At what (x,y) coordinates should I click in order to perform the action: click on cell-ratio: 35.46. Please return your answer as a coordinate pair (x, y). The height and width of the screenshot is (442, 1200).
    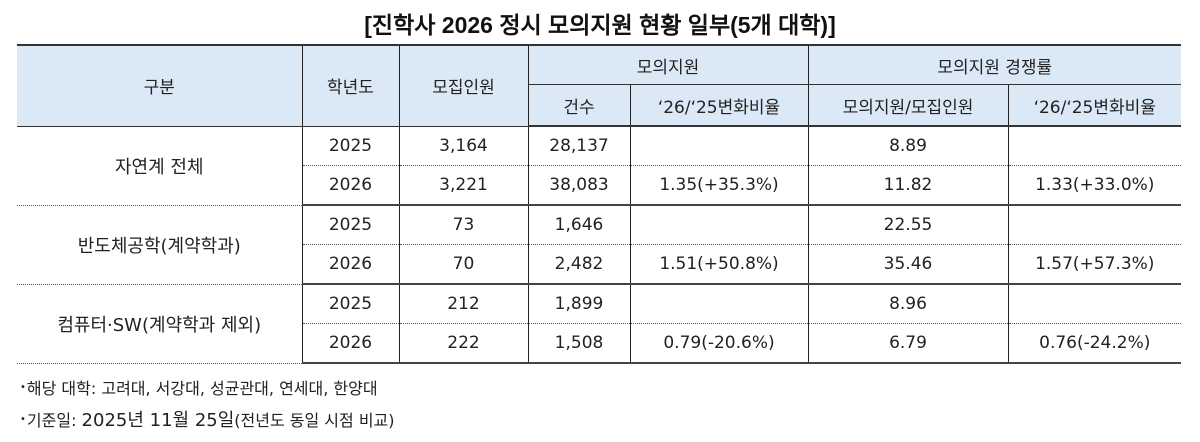
    Looking at the image, I should click on (908, 264).